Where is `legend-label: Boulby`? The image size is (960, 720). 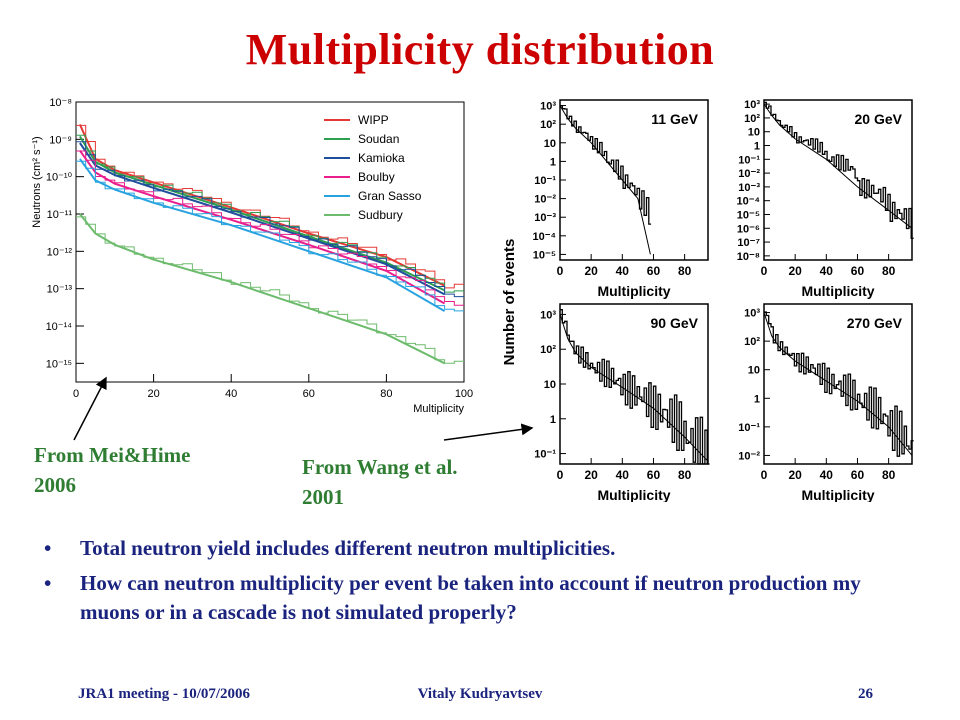 legend-label: Boulby is located at coordinates (376, 177).